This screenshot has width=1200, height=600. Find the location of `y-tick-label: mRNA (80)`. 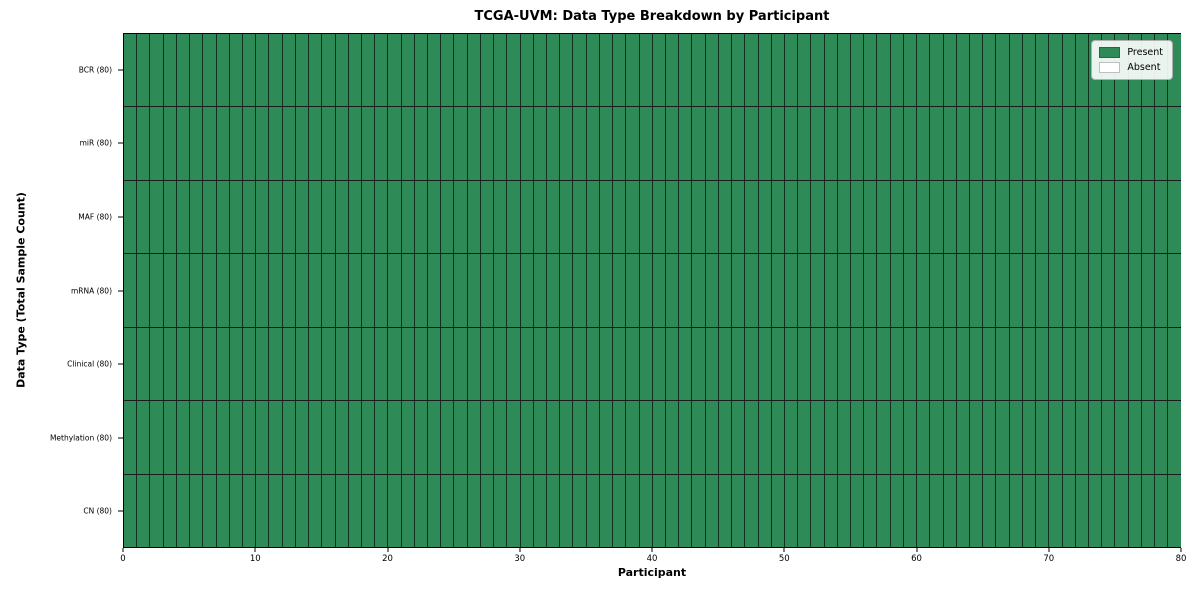

y-tick-label: mRNA (80) is located at coordinates (91, 290).